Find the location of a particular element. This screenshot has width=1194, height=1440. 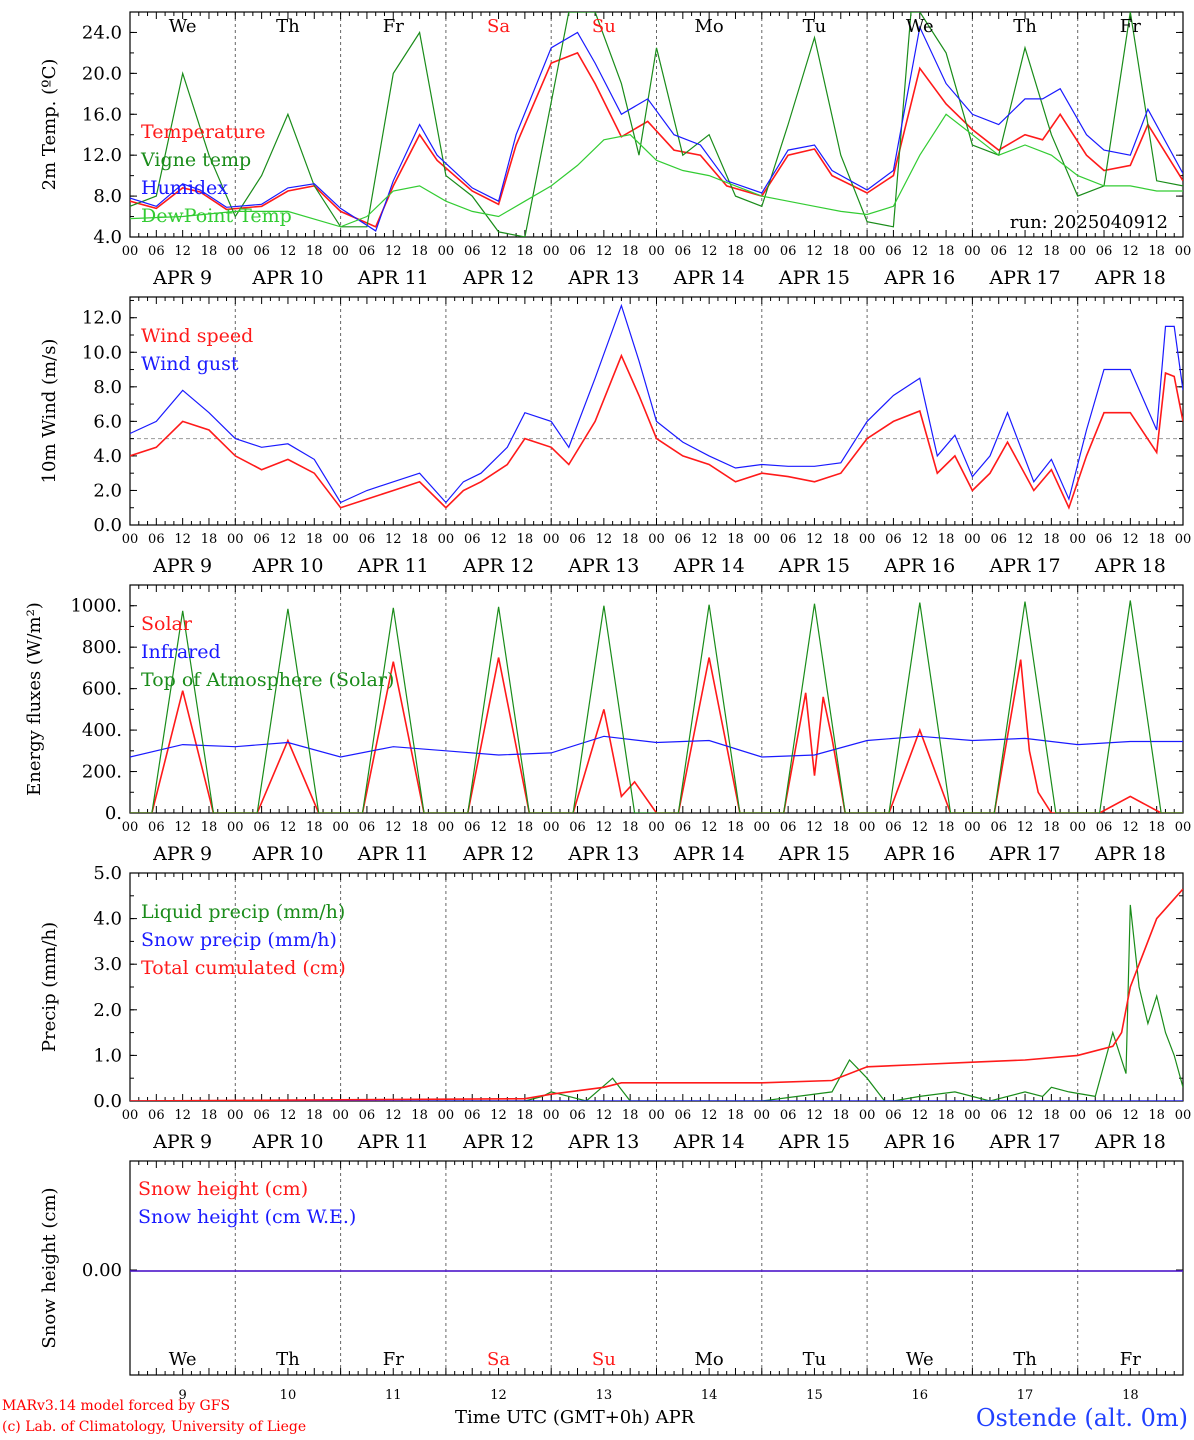

x-date-label: APR 18 is located at coordinates (1130, 278).